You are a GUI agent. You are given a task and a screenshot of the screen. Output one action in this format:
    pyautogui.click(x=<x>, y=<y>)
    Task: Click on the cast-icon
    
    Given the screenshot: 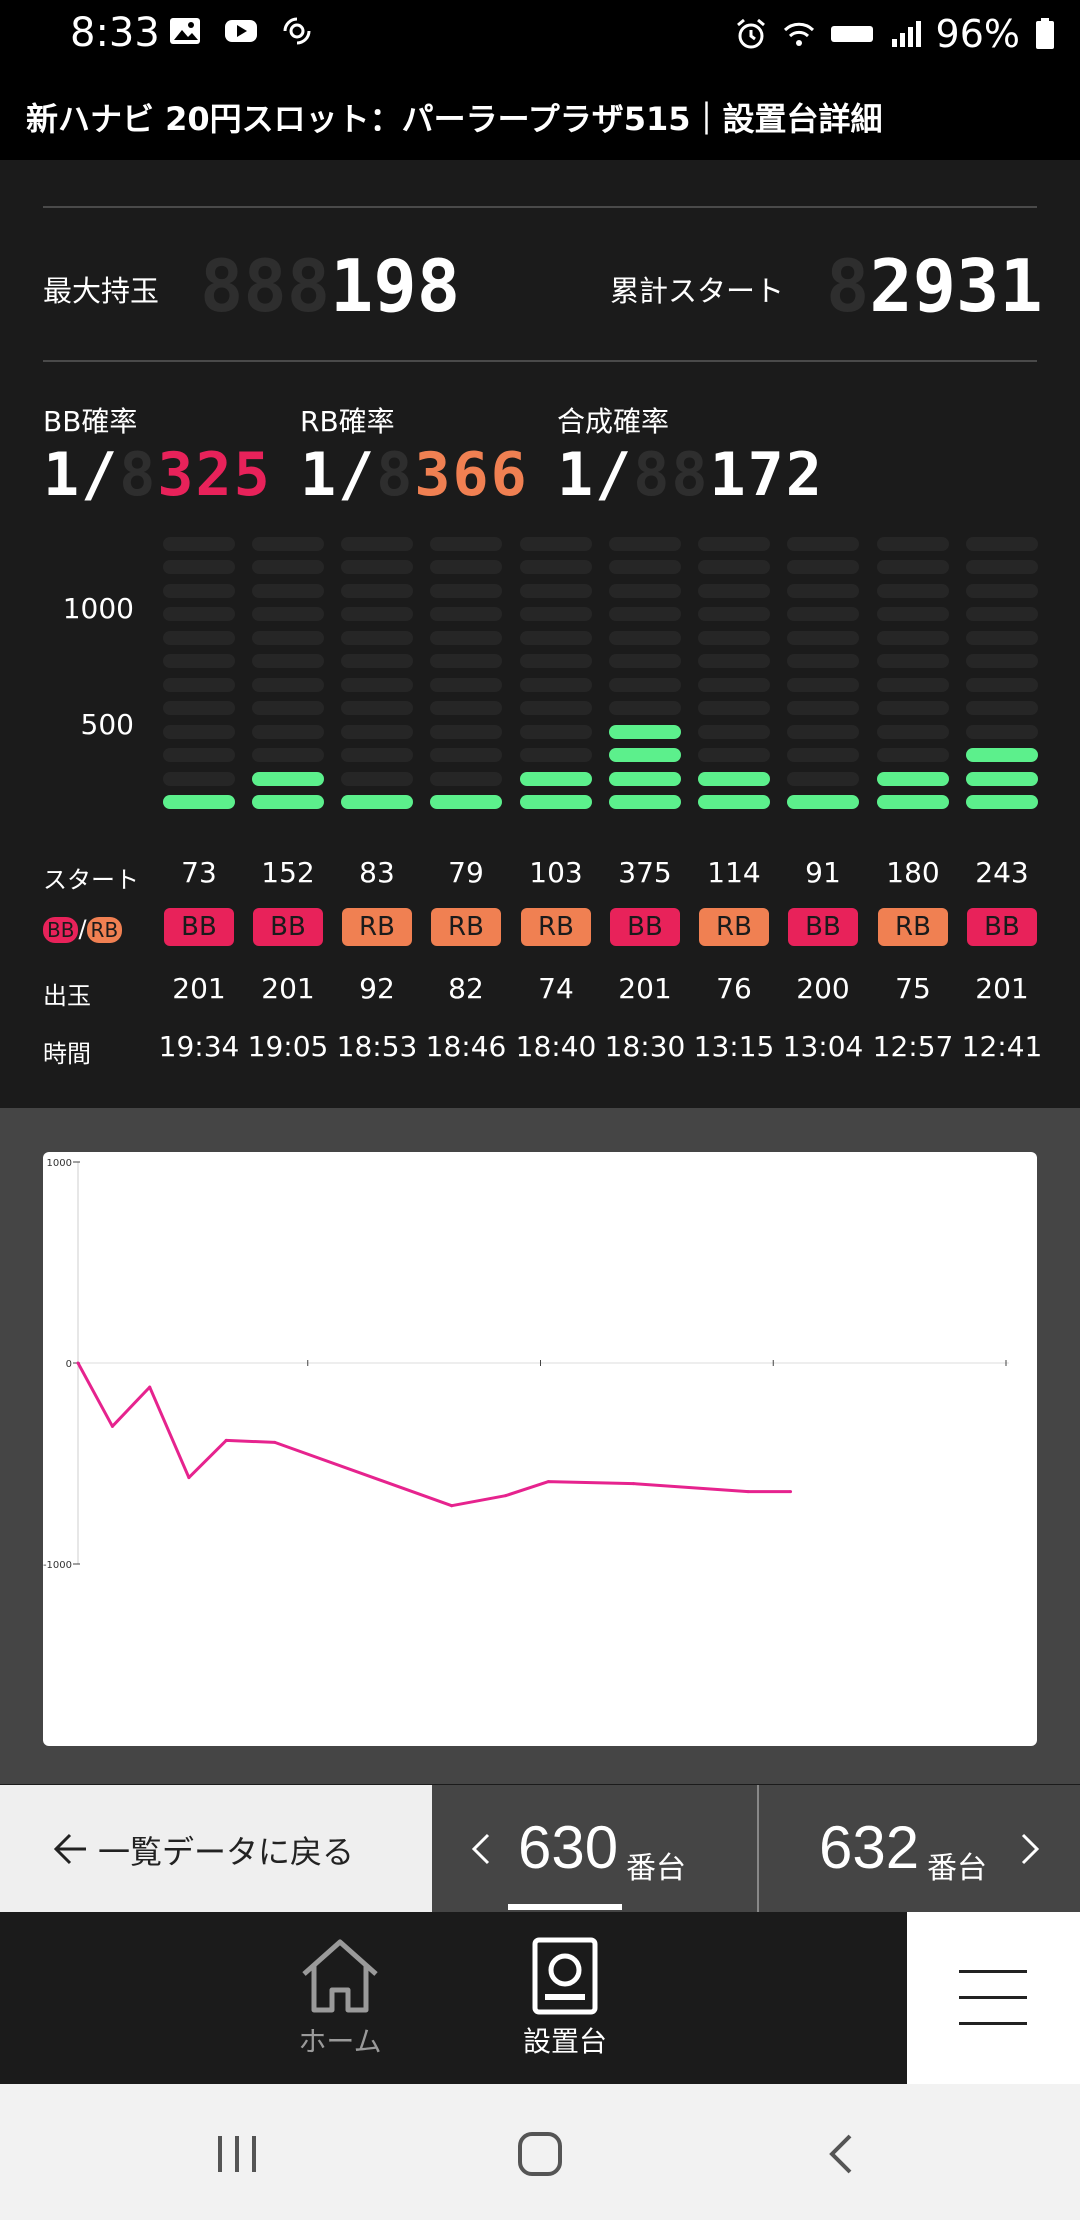 What is the action you would take?
    pyautogui.click(x=297, y=31)
    